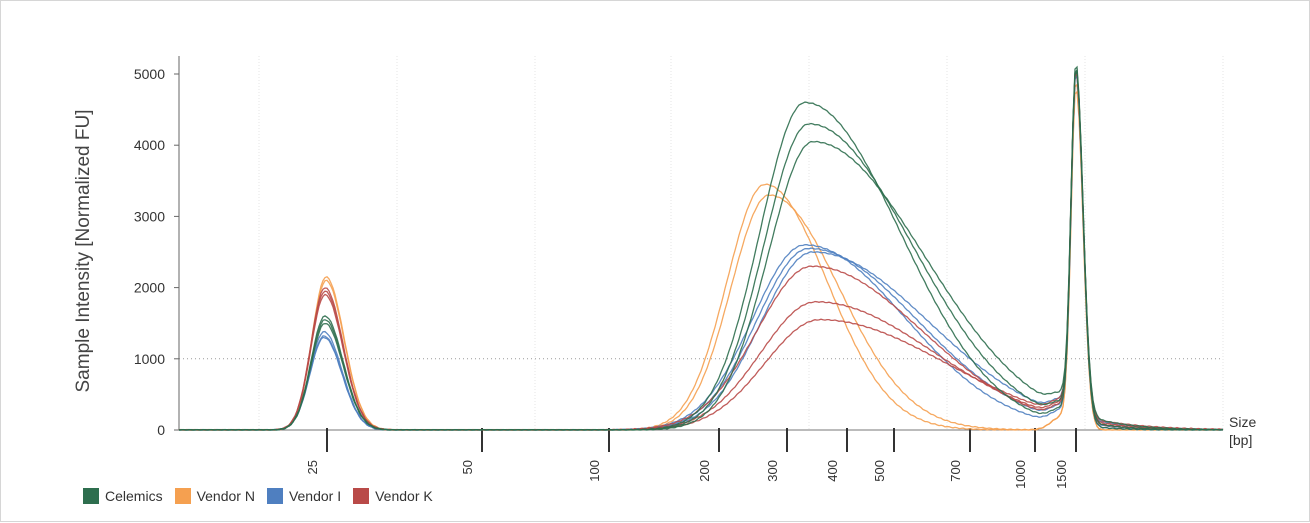 This screenshot has height=523, width=1310. Describe the element at coordinates (83, 251) in the screenshot. I see `y-axis-label: Sample Intensity [Normalized FU]` at that location.